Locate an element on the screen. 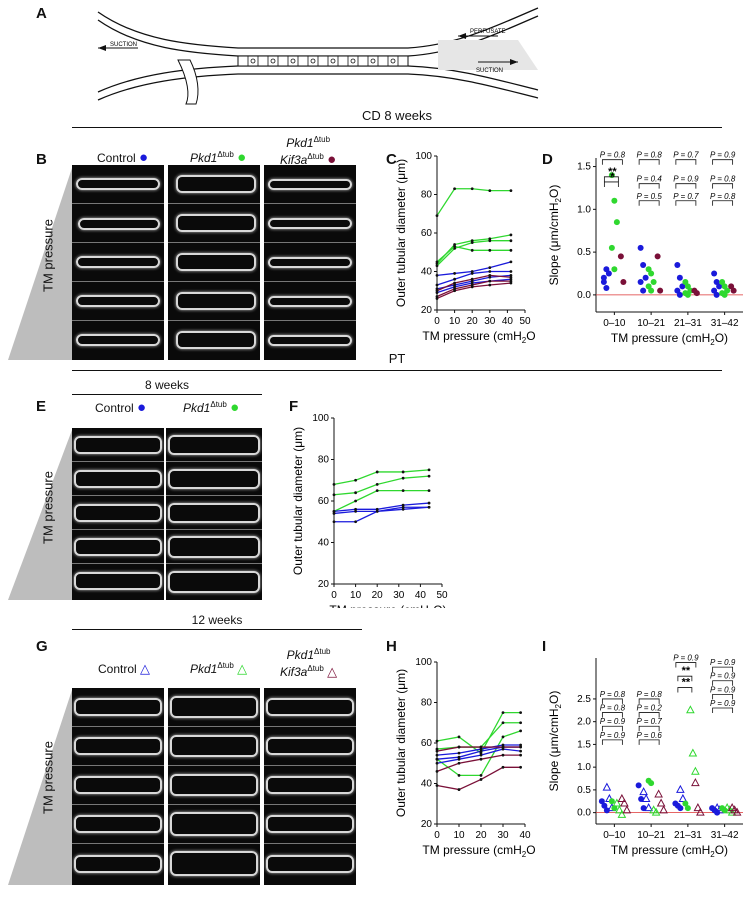 Image resolution: width=750 pixels, height=900 pixels. x-tick-label: 31–42 is located at coordinates (725, 323).